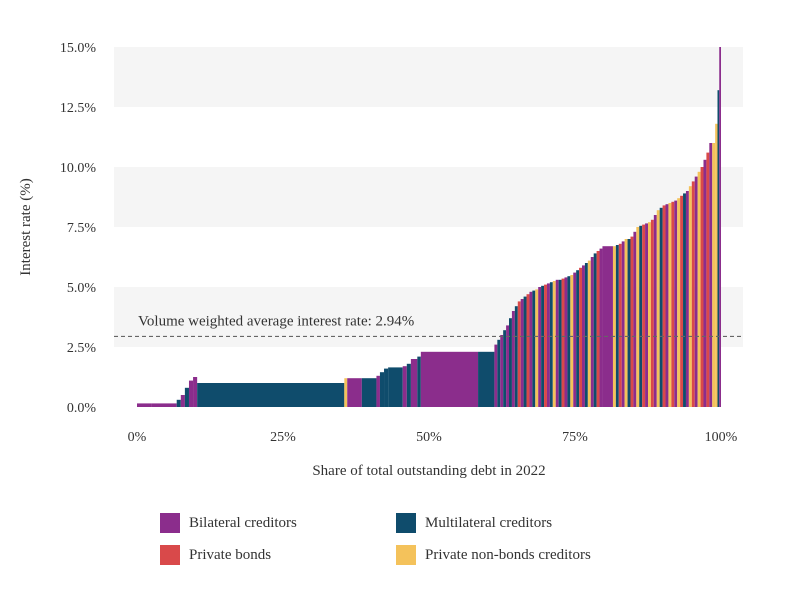 The width and height of the screenshot is (787, 593). I want to click on x-tick-label: 75%, so click(575, 437).